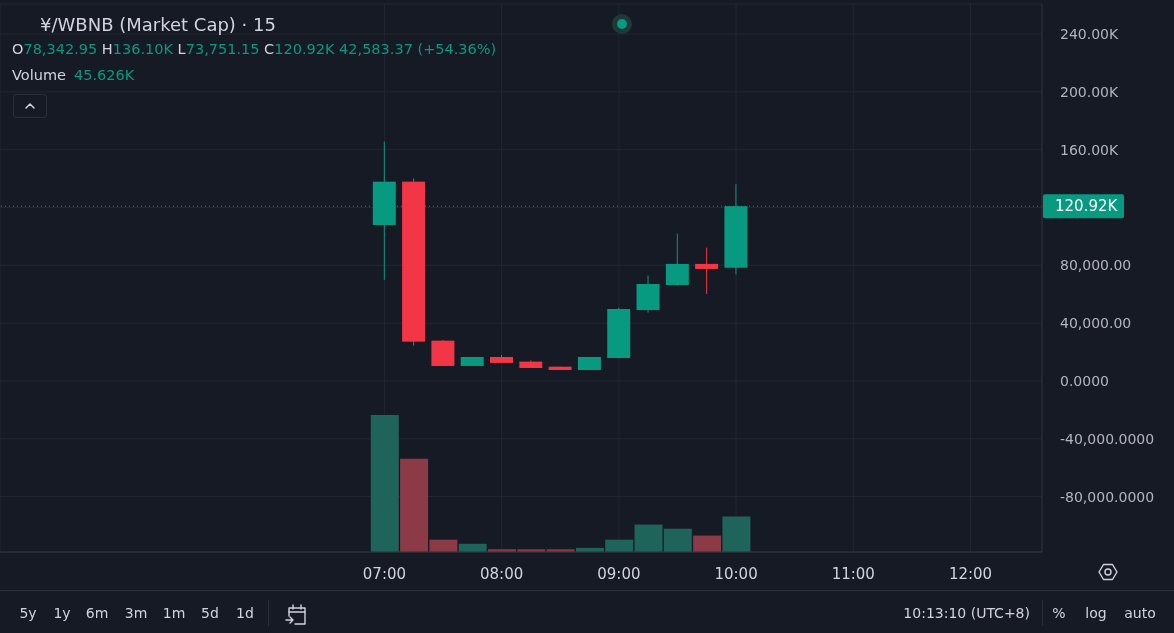  What do you see at coordinates (39, 75) in the screenshot?
I see `chart-title: Volume` at bounding box center [39, 75].